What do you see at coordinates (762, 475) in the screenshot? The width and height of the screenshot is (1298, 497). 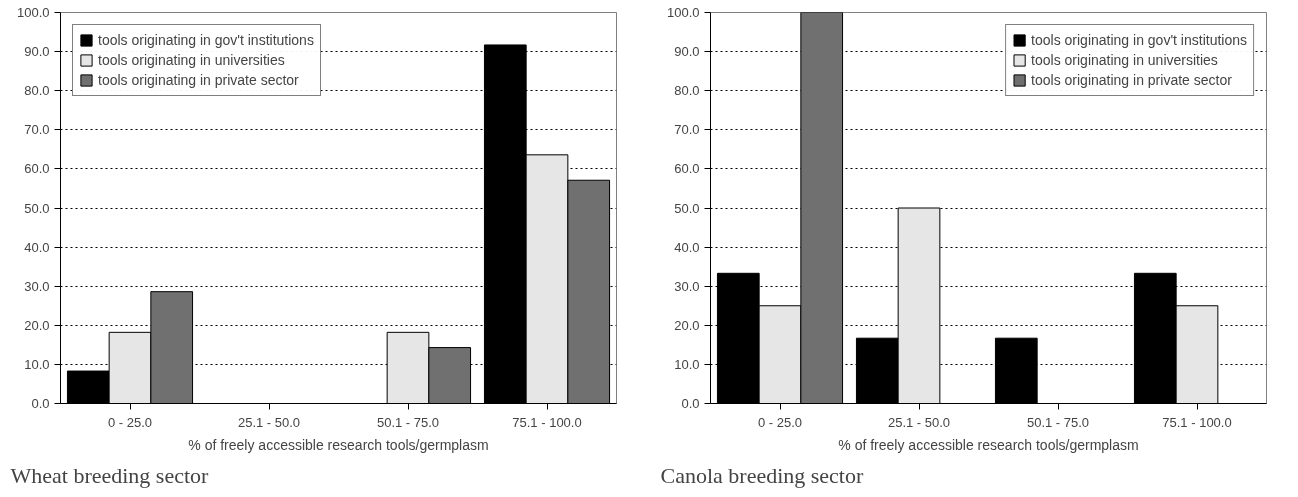 I see `text: Canola breeding sector` at bounding box center [762, 475].